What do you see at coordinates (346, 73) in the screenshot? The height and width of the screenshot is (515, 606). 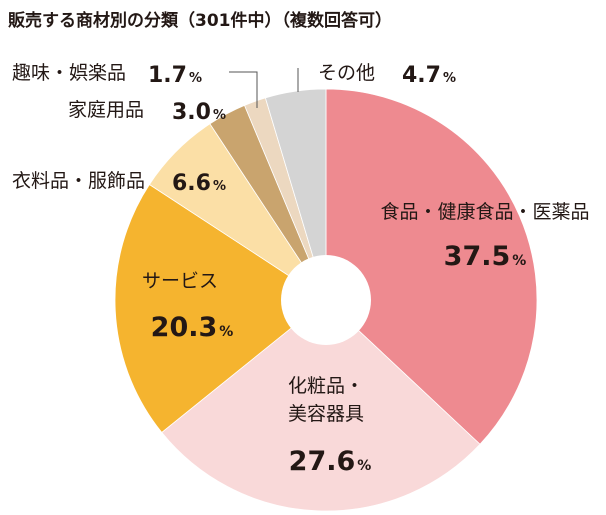 I see `category-label: その他` at bounding box center [346, 73].